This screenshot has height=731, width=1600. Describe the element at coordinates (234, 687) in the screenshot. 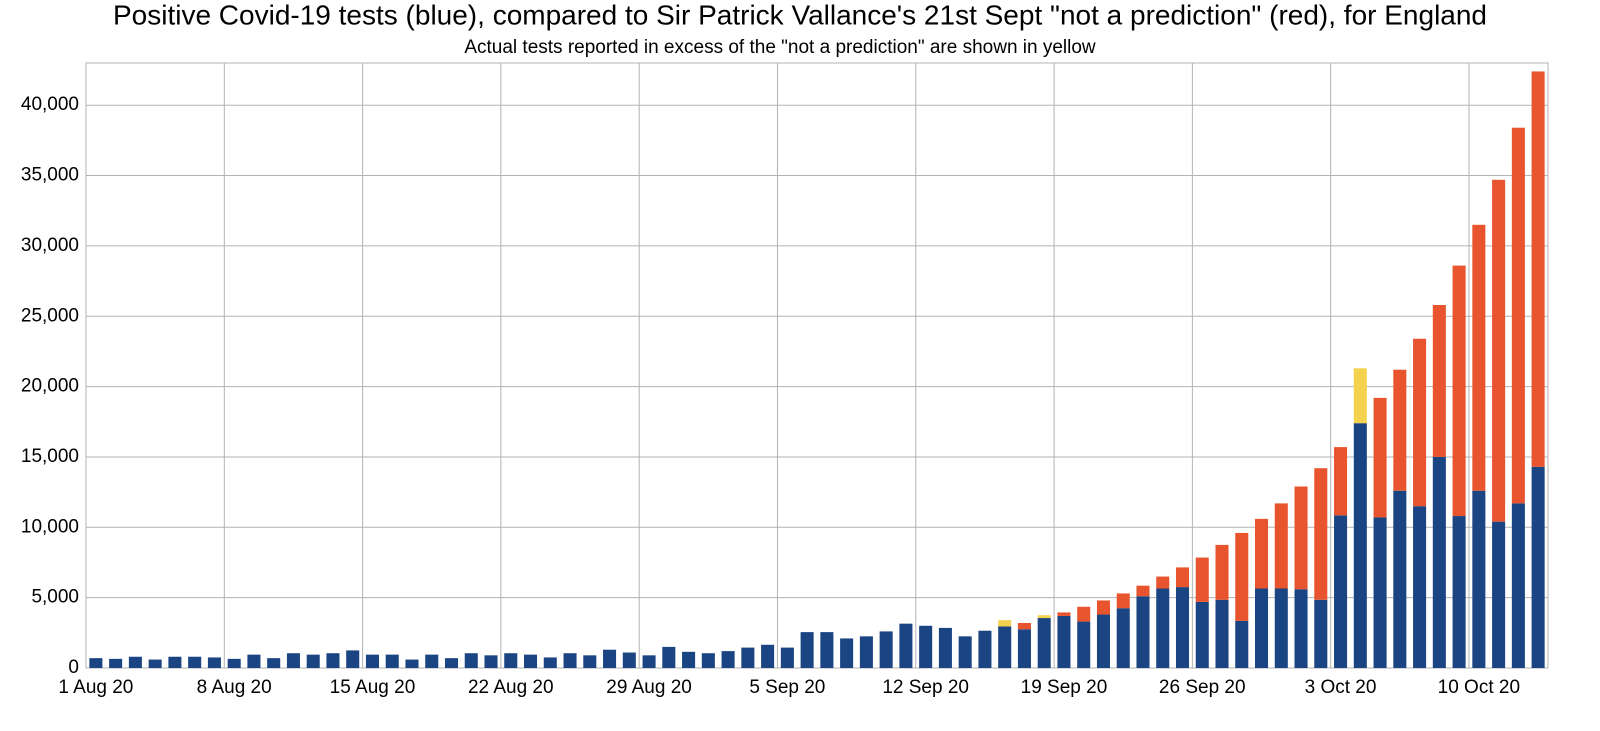

I see `x-tick-label: 8 Aug 20` at that location.